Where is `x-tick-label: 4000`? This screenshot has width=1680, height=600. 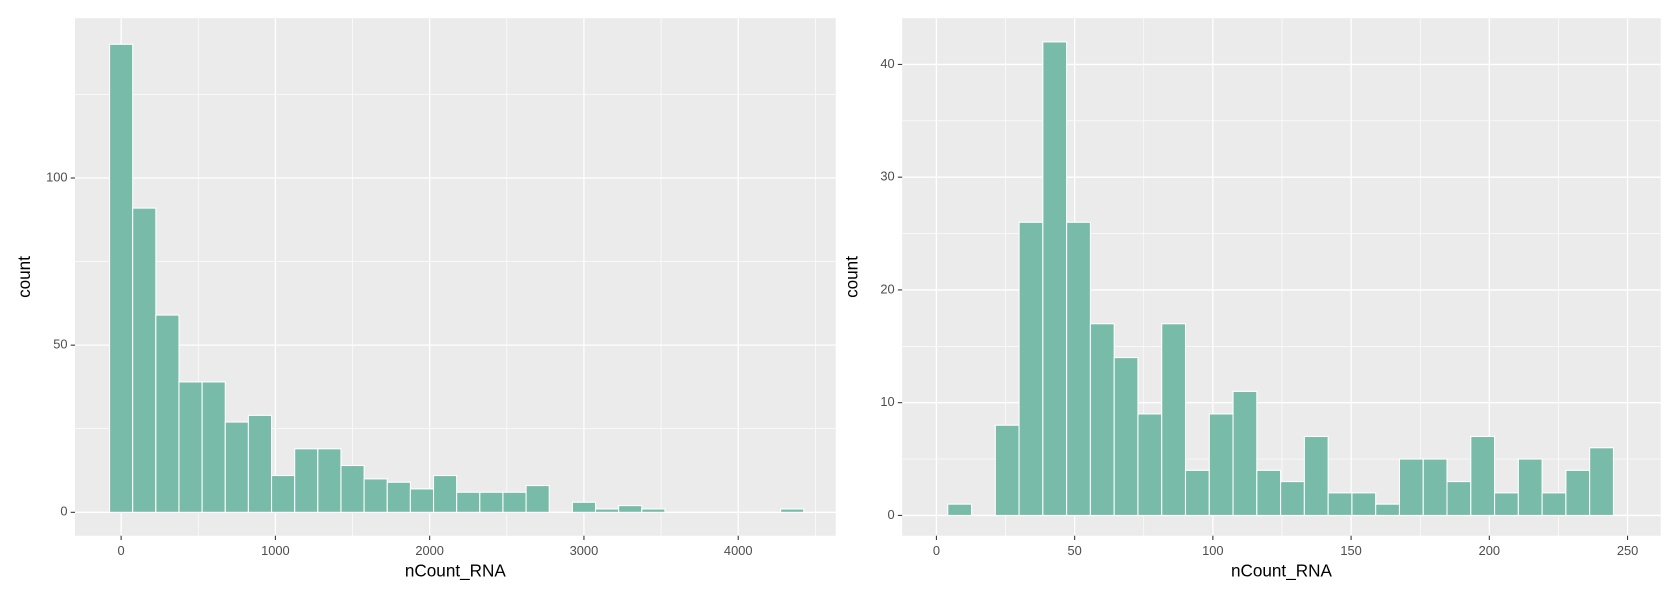 x-tick-label: 4000 is located at coordinates (738, 550).